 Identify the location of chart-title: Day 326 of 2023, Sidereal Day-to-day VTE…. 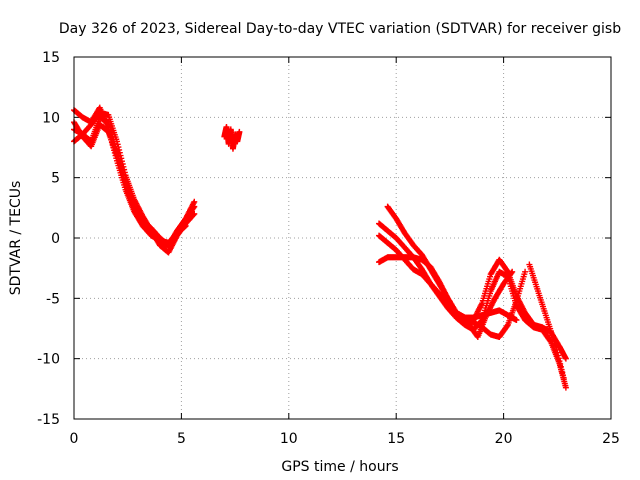
(340, 29).